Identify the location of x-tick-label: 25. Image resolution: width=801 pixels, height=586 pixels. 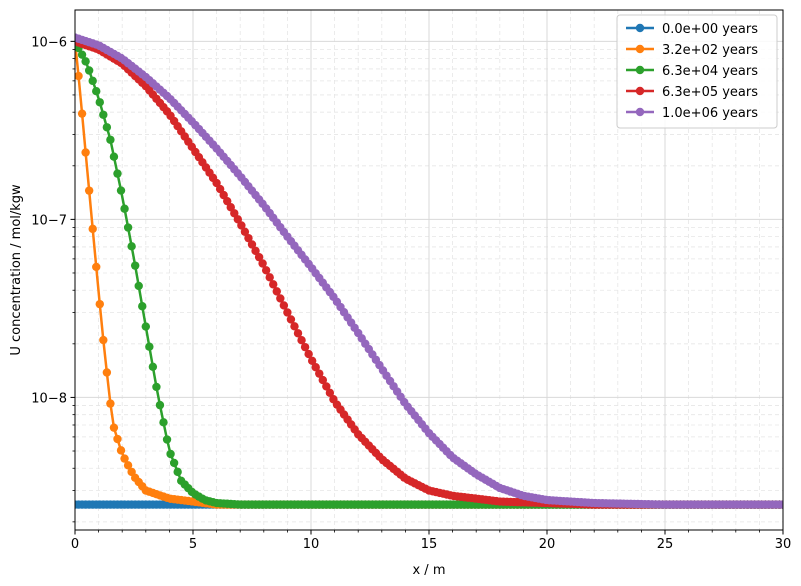
(665, 544).